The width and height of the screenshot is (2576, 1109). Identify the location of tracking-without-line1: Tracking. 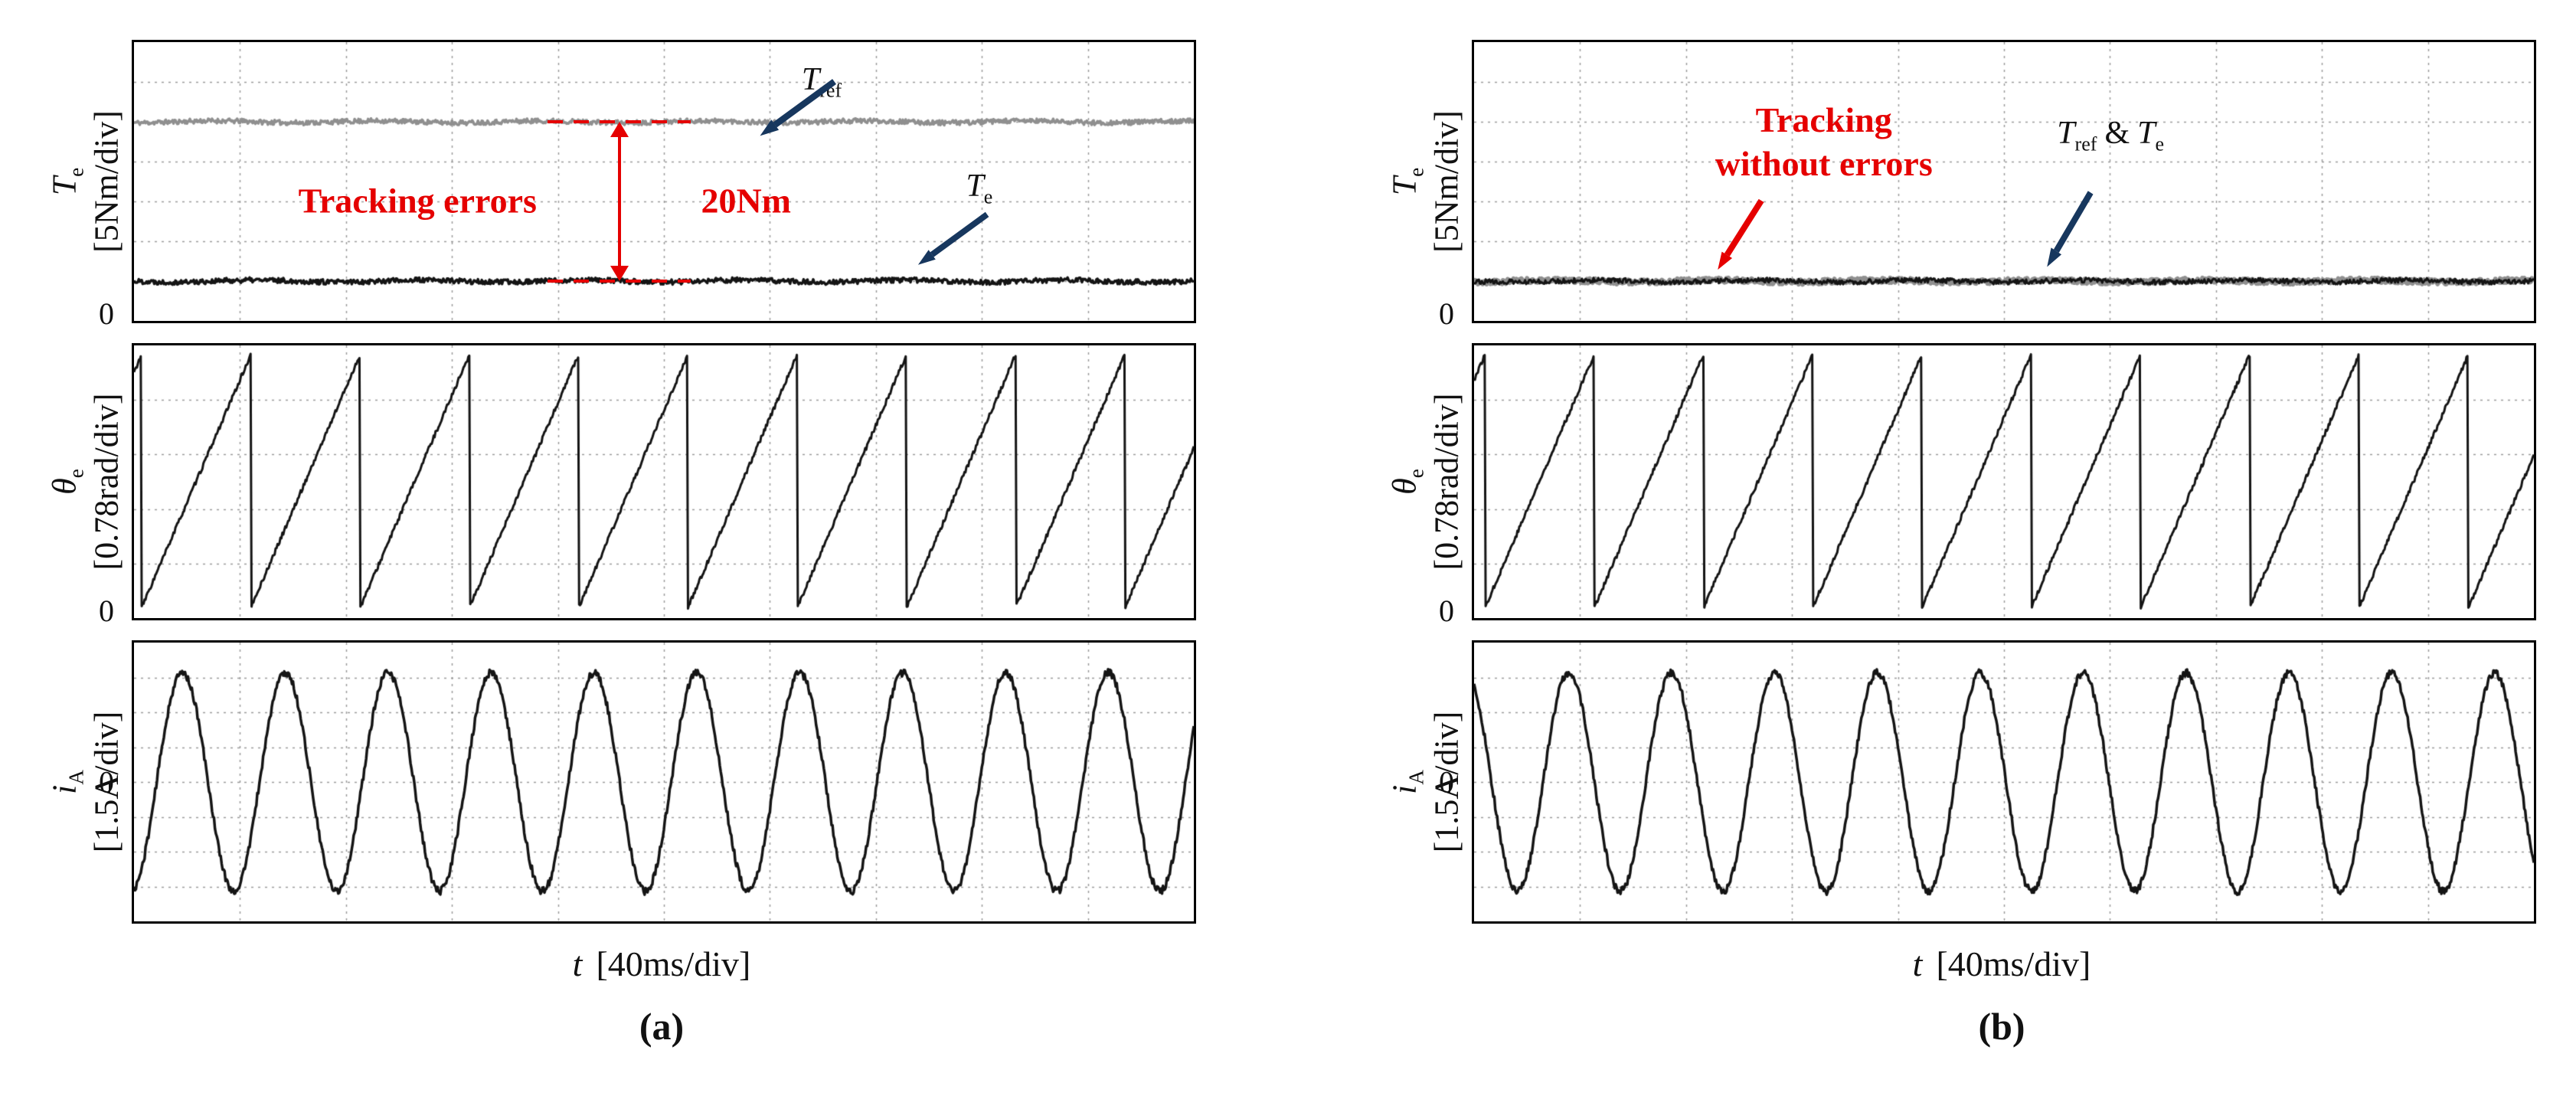
(1823, 120).